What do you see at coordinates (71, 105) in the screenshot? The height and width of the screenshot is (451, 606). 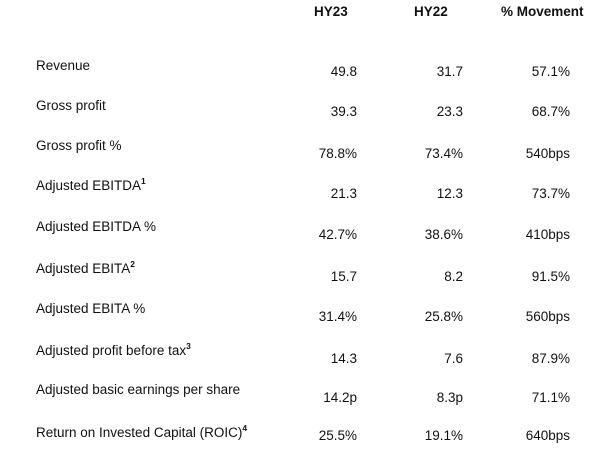 I see `row-label: Gross profit` at bounding box center [71, 105].